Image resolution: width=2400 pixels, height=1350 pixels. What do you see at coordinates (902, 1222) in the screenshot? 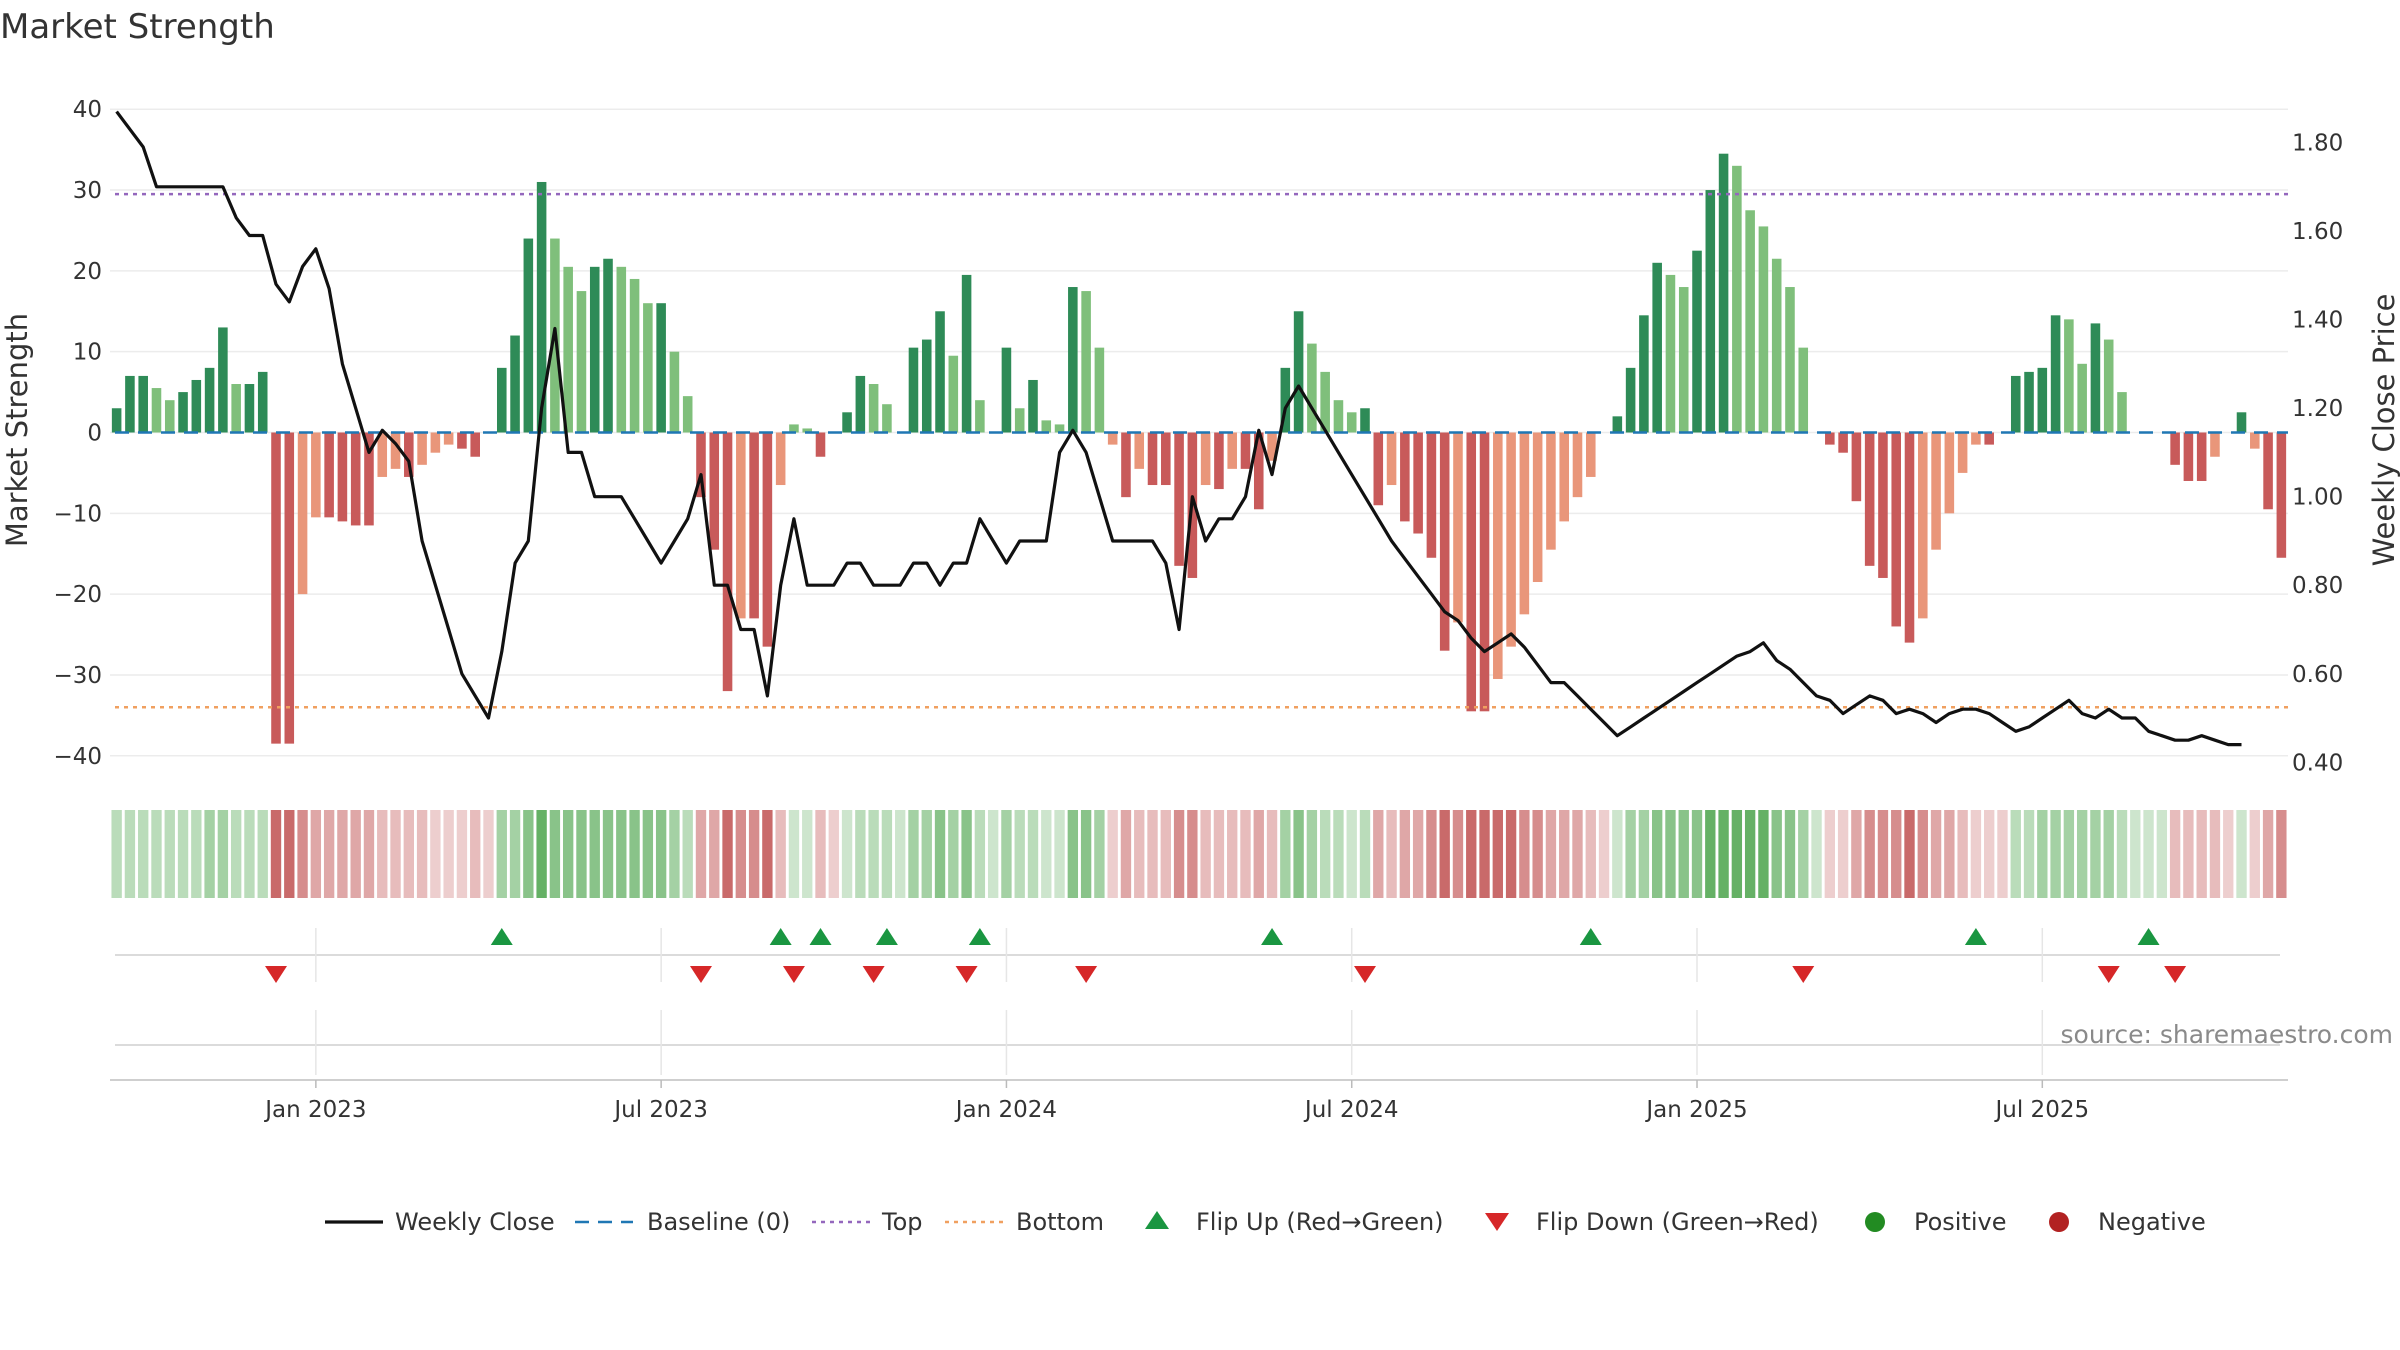
I see `legend-label: Top` at bounding box center [902, 1222].